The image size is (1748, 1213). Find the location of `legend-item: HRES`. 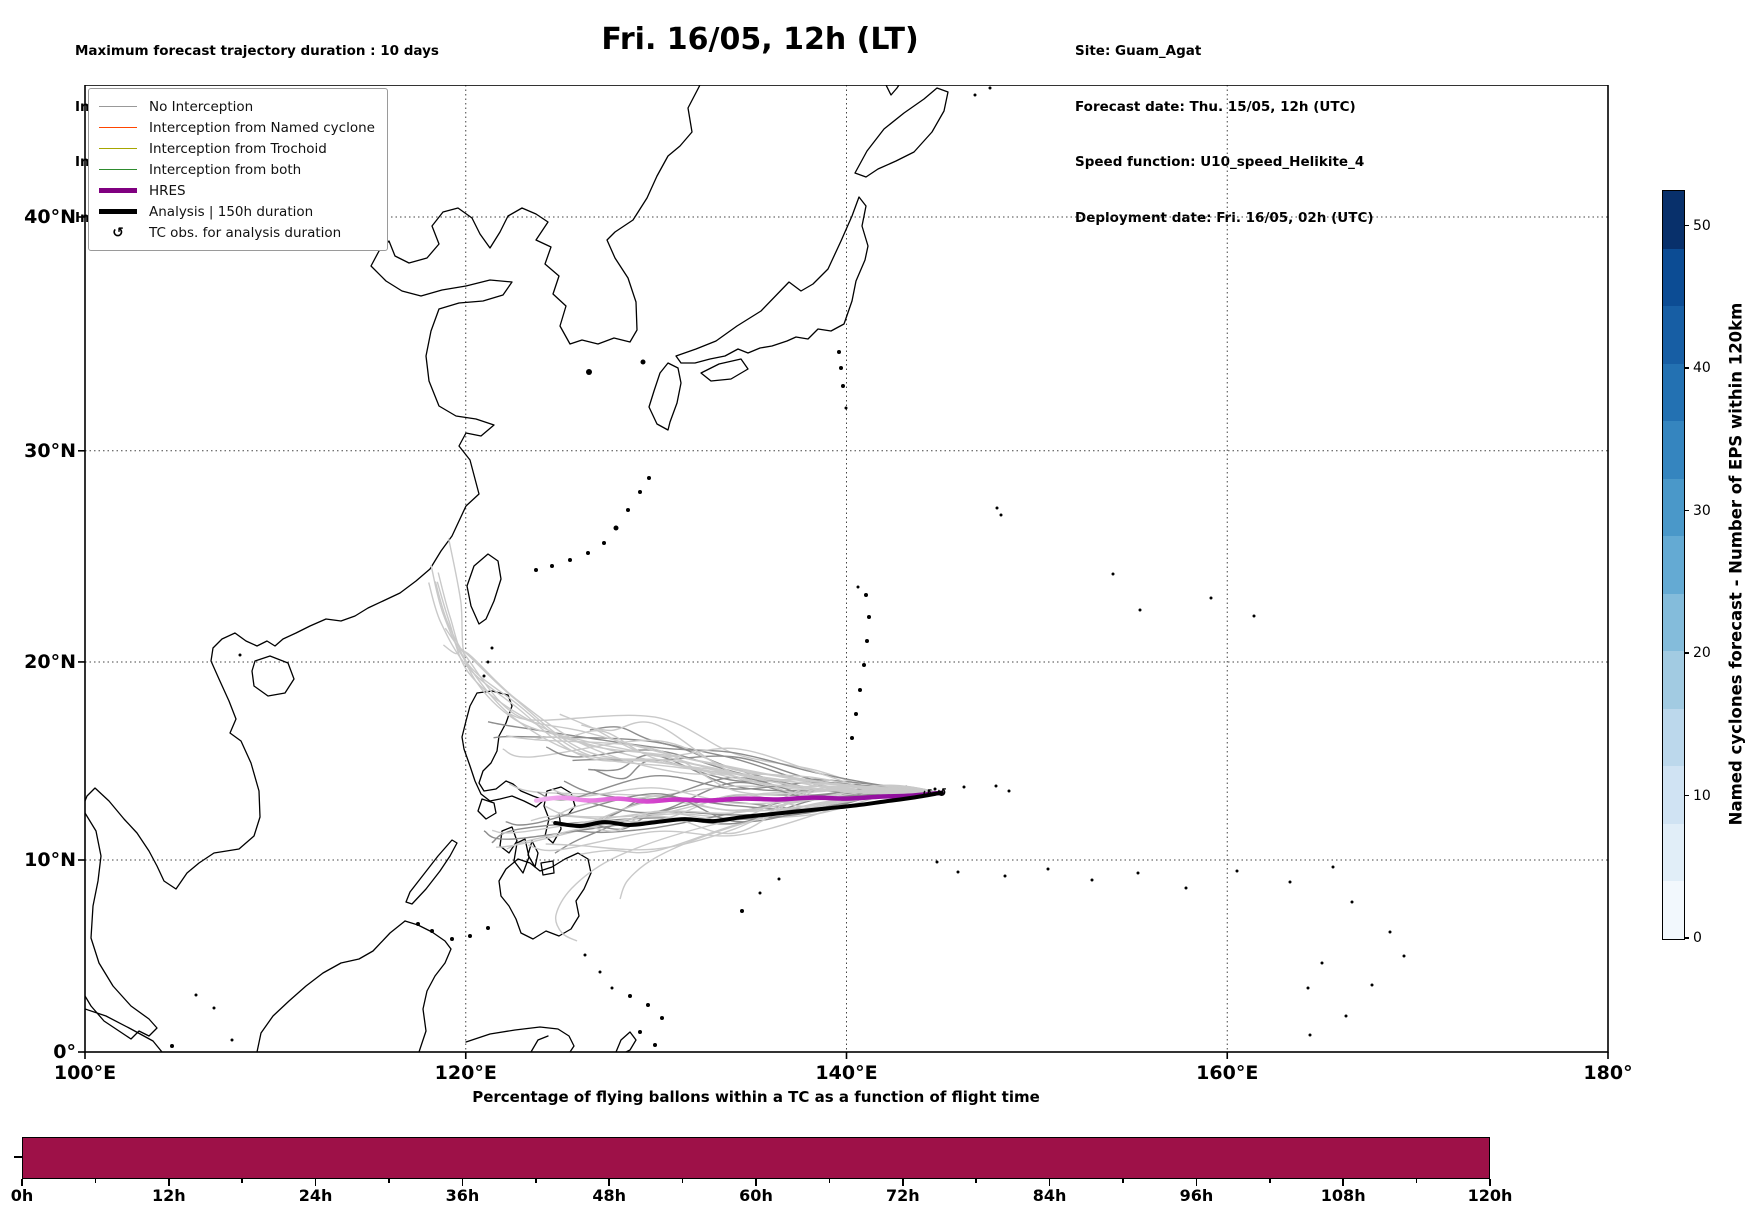

legend-item: HRES is located at coordinates (237, 190).